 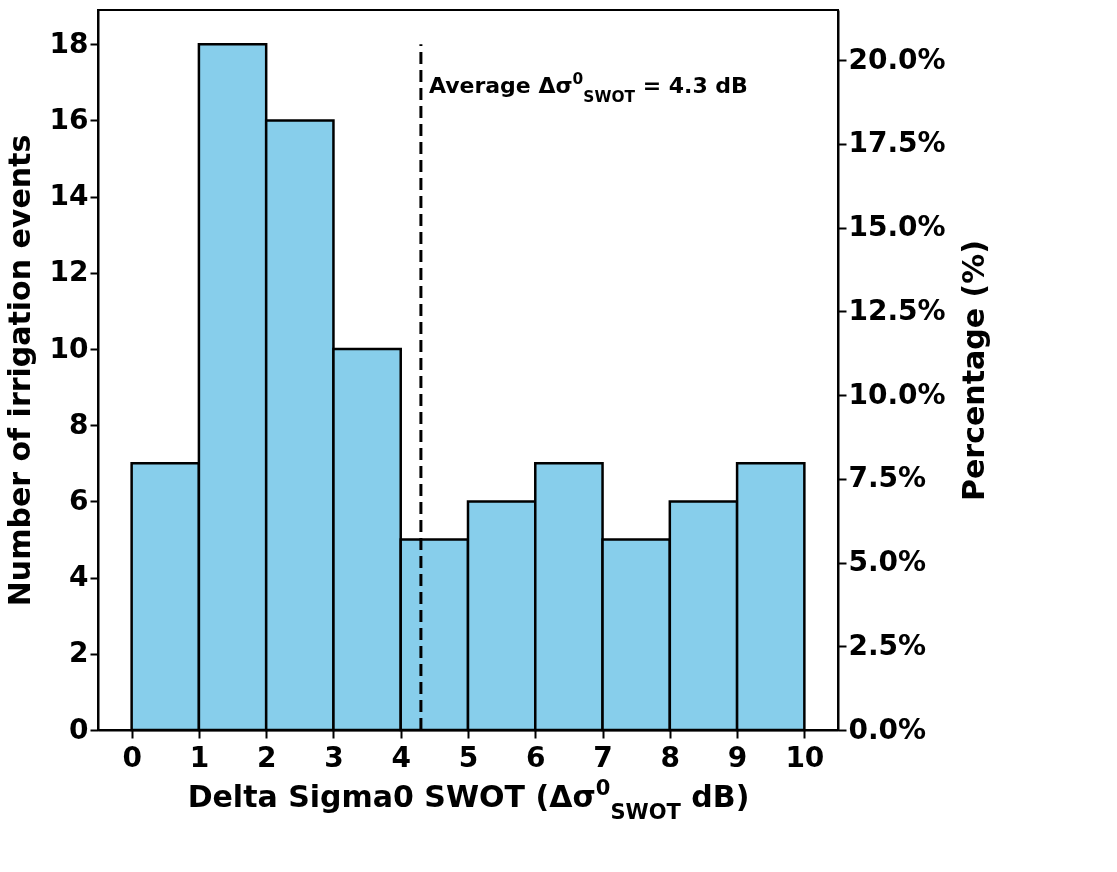 What do you see at coordinates (69, 119) in the screenshot?
I see `y-tick-label: 16` at bounding box center [69, 119].